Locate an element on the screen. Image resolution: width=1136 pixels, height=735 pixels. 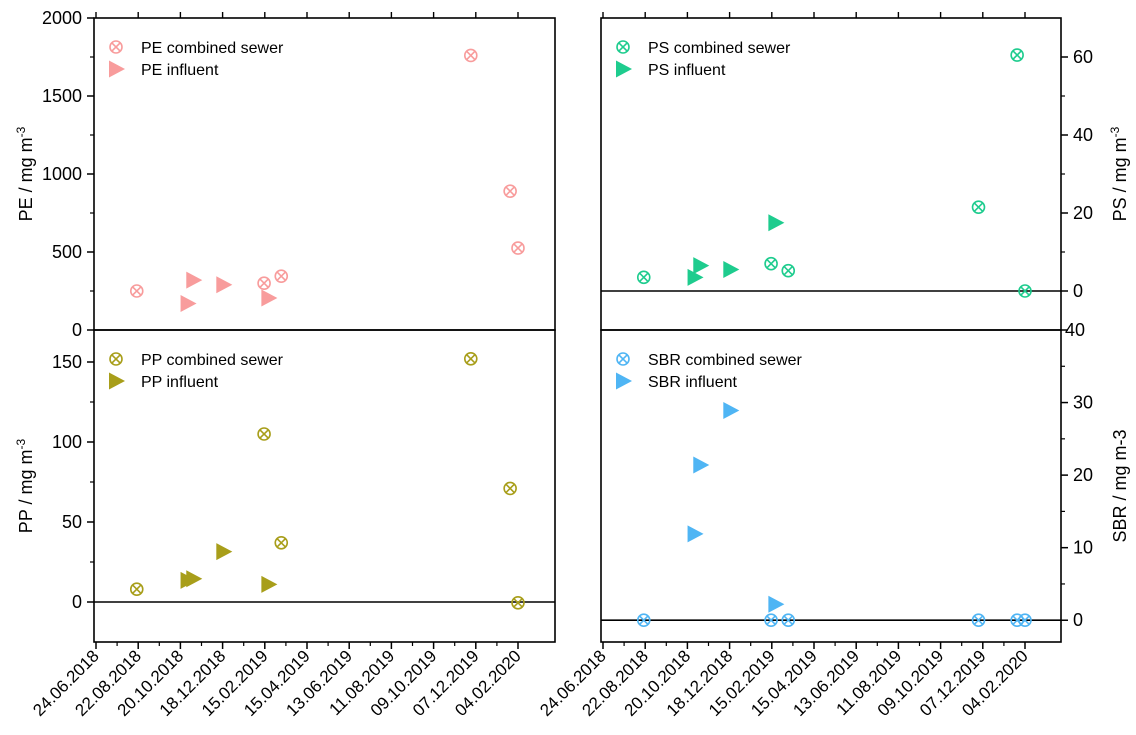
pp-y-tick-label: 50 is located at coordinates (72, 522).